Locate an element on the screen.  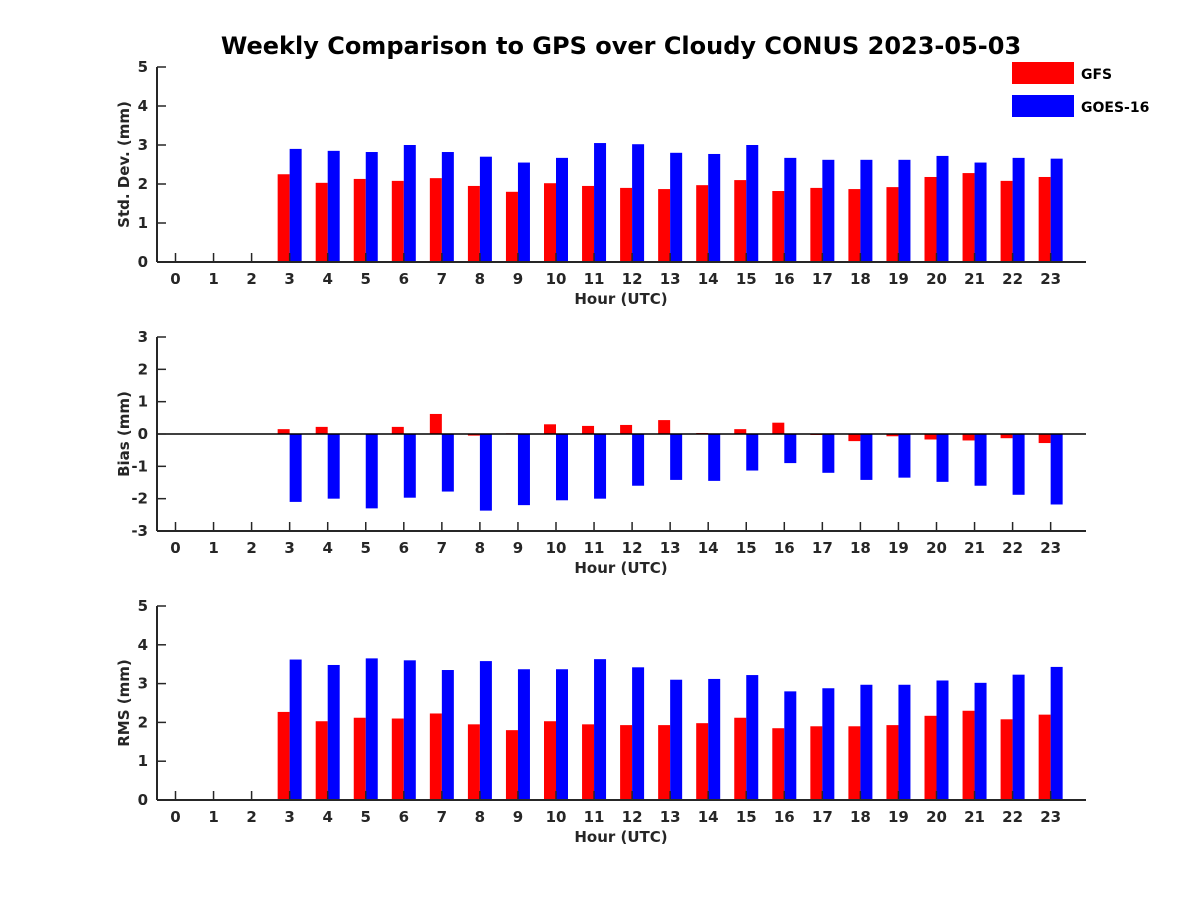
x-tick-label: 11 is located at coordinates (594, 548).